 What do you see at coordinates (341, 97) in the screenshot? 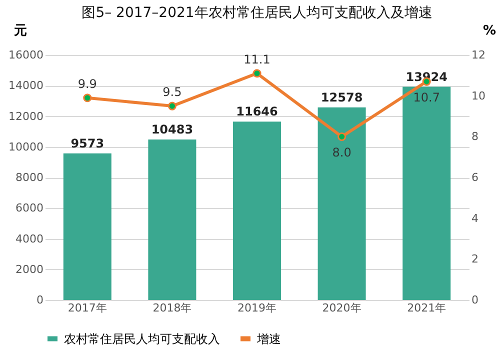
I see `data-label: 12578` at bounding box center [341, 97].